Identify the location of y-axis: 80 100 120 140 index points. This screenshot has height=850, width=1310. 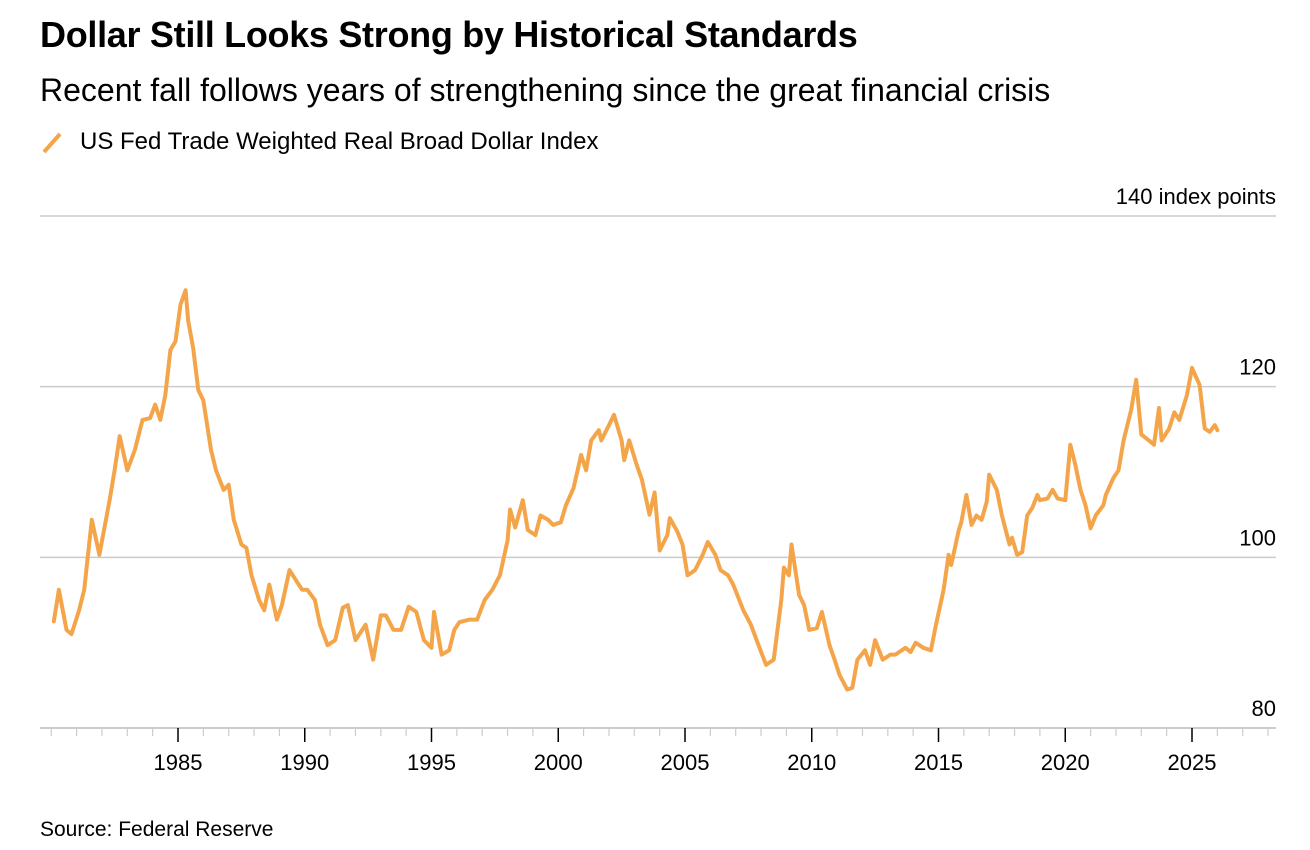
(1196, 452).